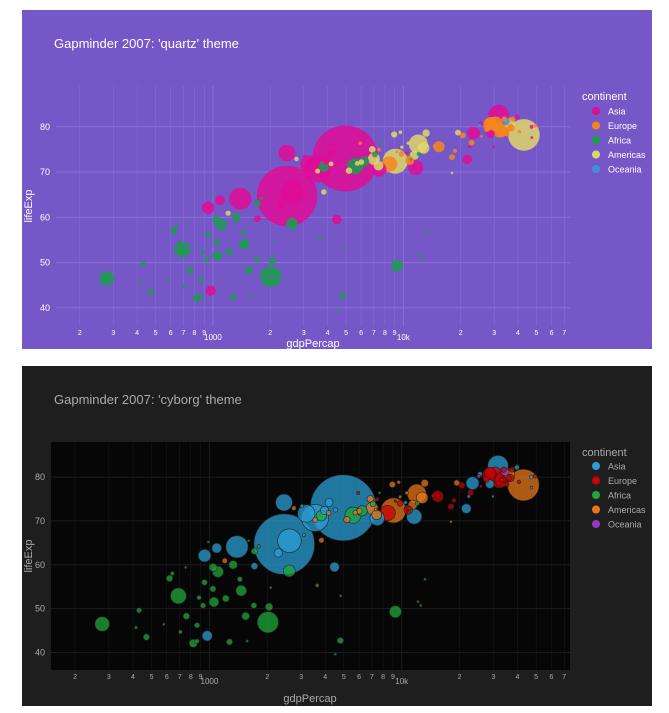  Describe the element at coordinates (609, 112) in the screenshot. I see `legend-item-asia: Asia` at that location.